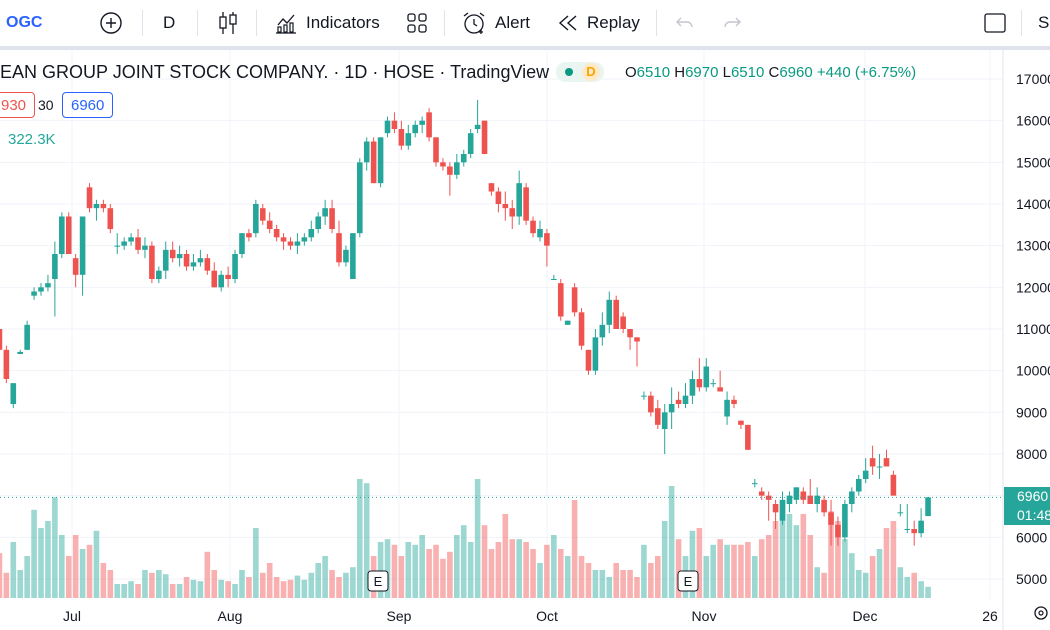 Image resolution: width=1050 pixels, height=630 pixels. I want to click on undo-button, so click(685, 23).